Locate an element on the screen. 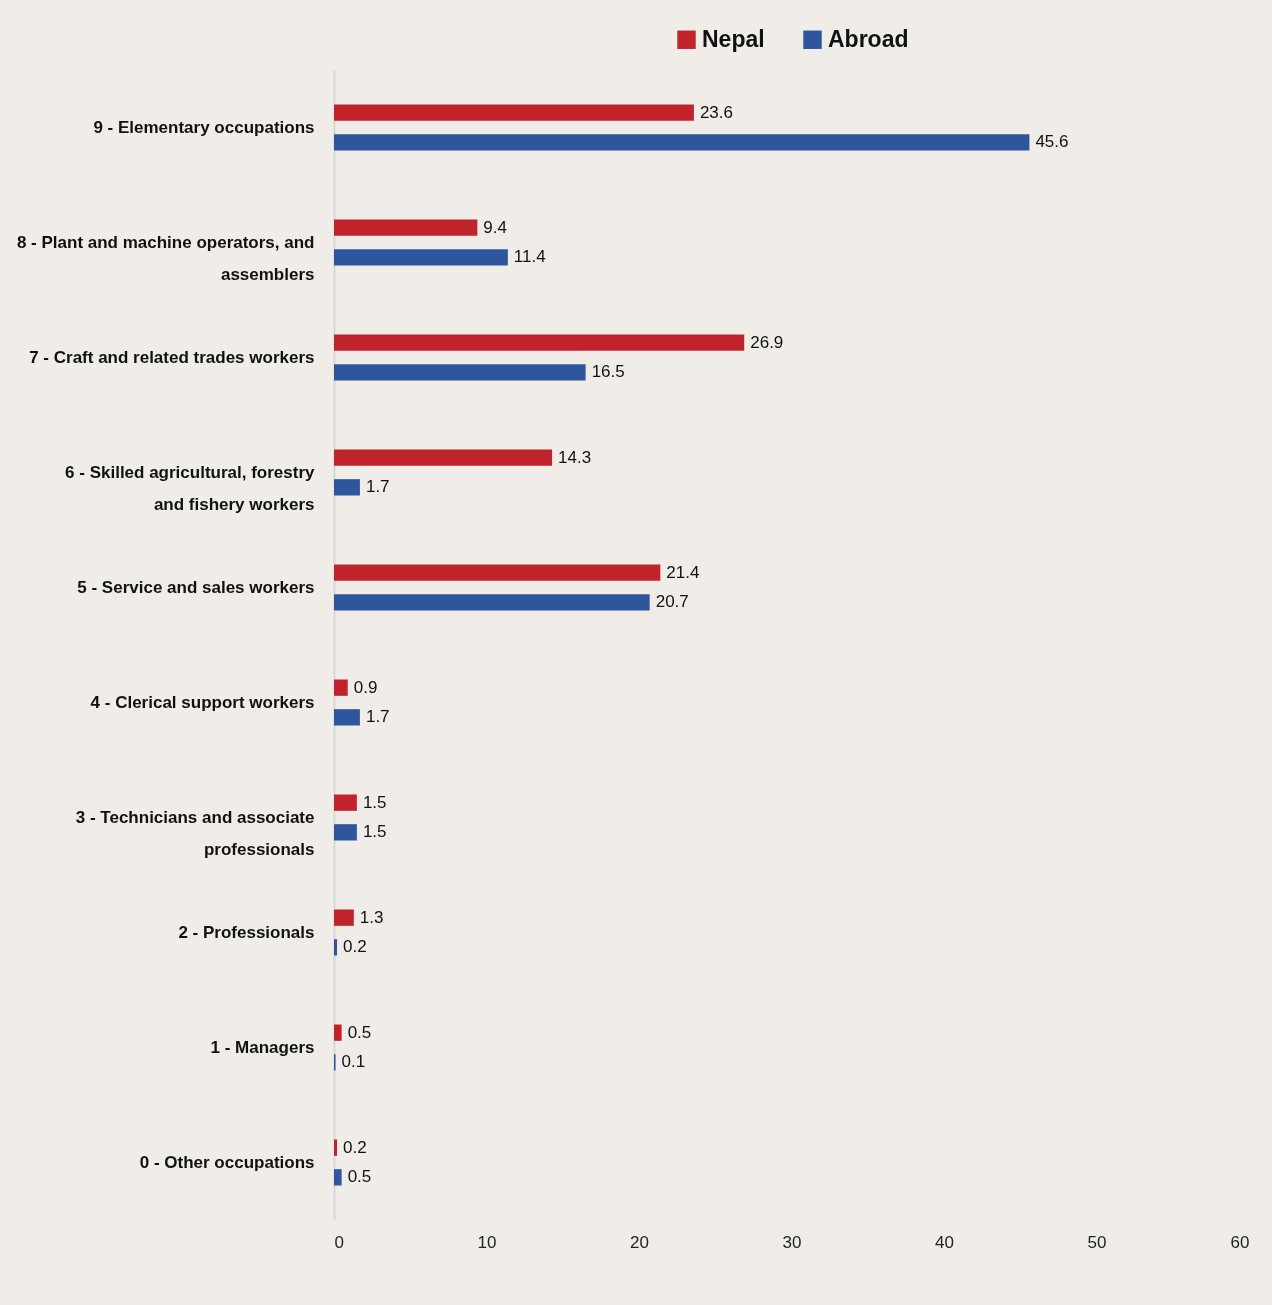 The image size is (1272, 1305). legend-label: Nepal is located at coordinates (733, 38).